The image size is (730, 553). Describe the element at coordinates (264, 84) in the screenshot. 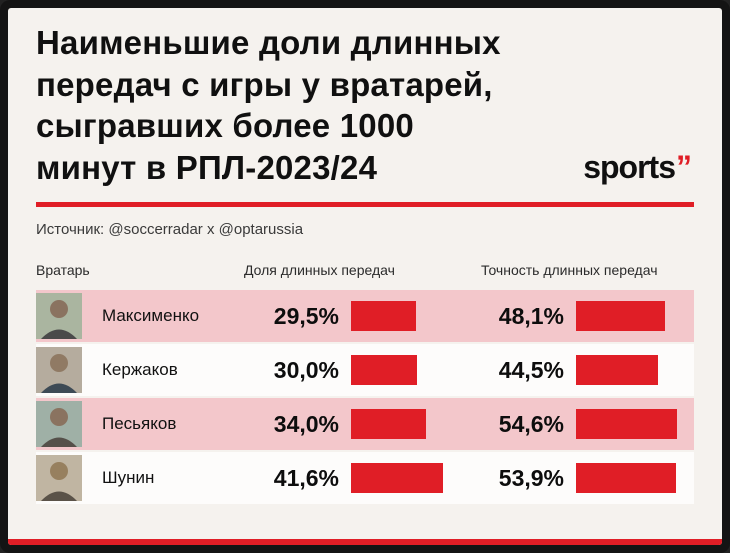

I see `title-line: передач с игры у вратарей,` at that location.